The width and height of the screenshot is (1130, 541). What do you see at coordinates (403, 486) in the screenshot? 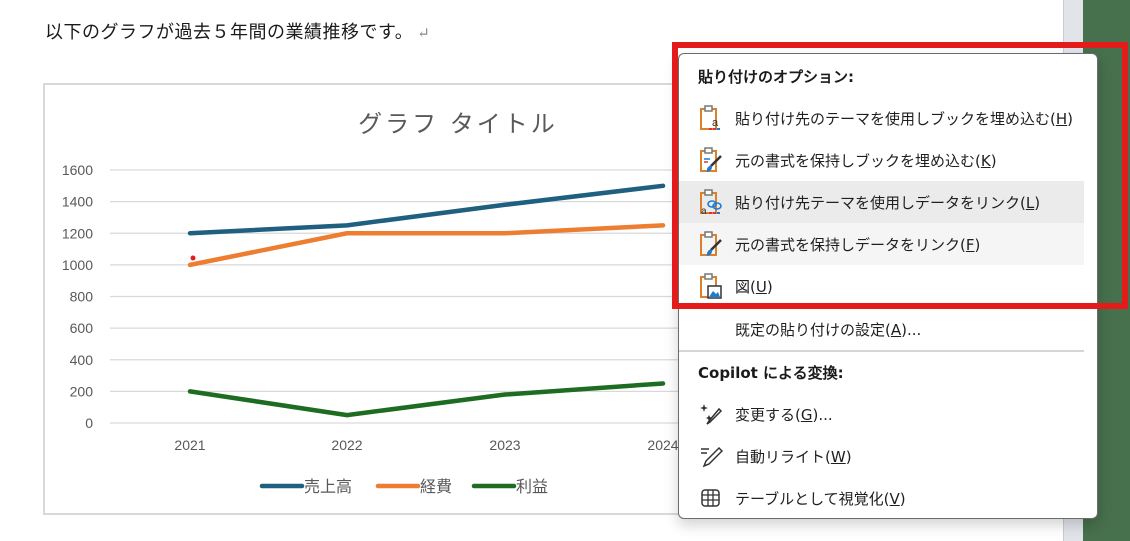
I see `chart-legend: 売上高 経費 利益` at bounding box center [403, 486].